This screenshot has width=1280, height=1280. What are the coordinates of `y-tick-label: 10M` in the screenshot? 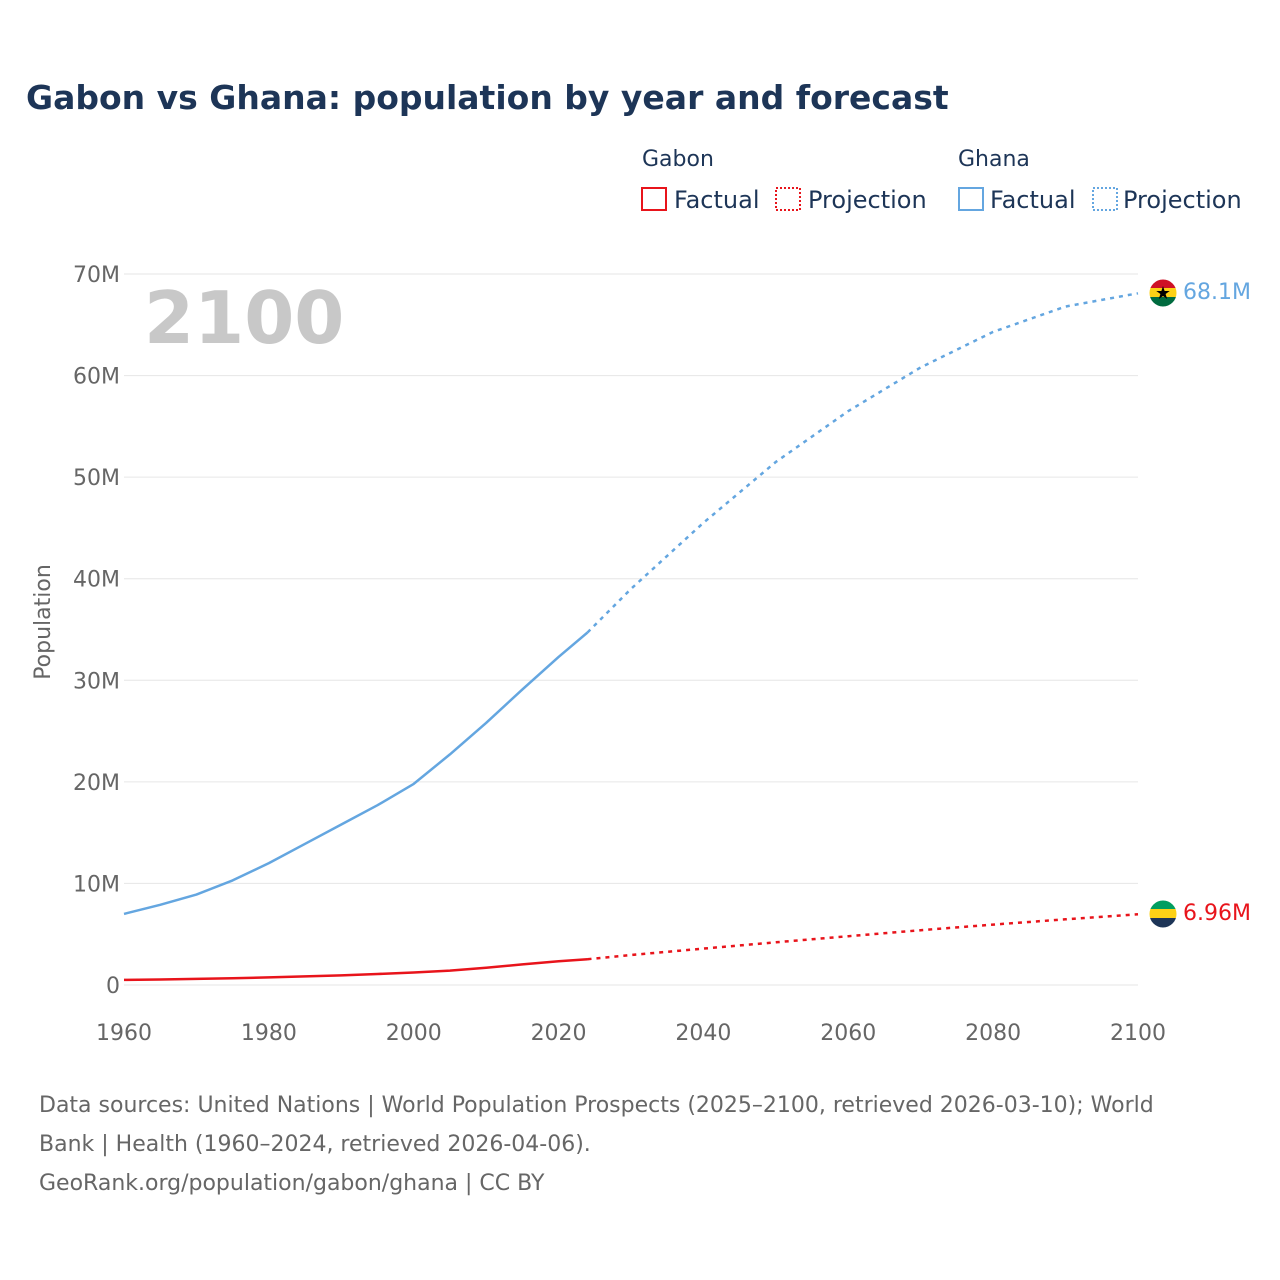 It's located at (96, 884).